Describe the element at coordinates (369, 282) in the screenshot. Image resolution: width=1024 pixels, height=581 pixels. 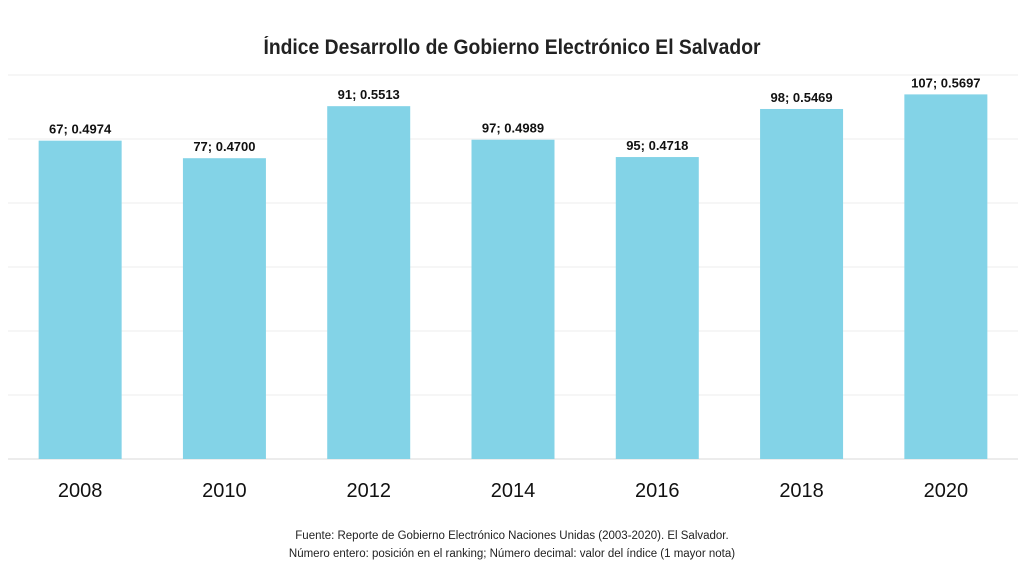
I see `bar-2012` at that location.